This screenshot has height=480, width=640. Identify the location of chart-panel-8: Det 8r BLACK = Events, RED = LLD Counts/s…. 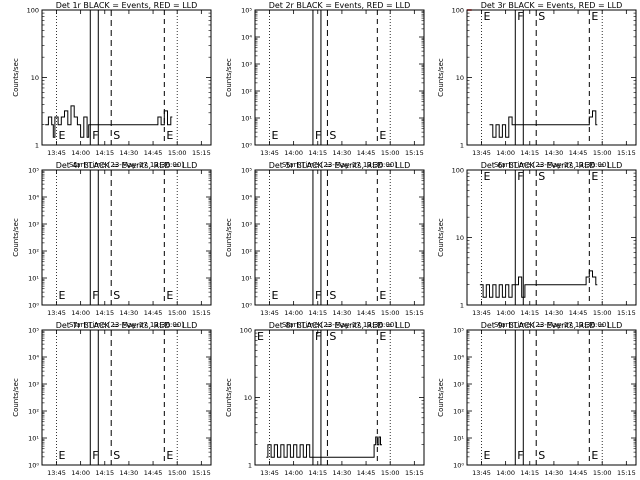
(325, 399).